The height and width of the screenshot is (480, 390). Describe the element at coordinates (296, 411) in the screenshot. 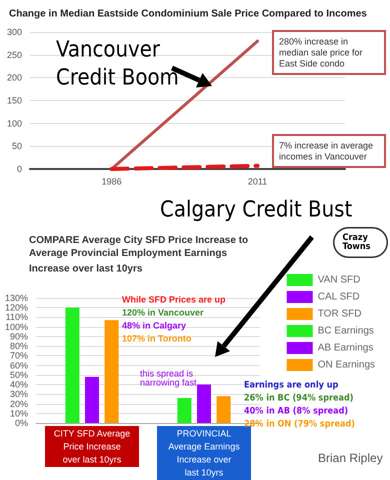

I see `annotation: 40% in AB (8% spread)` at that location.